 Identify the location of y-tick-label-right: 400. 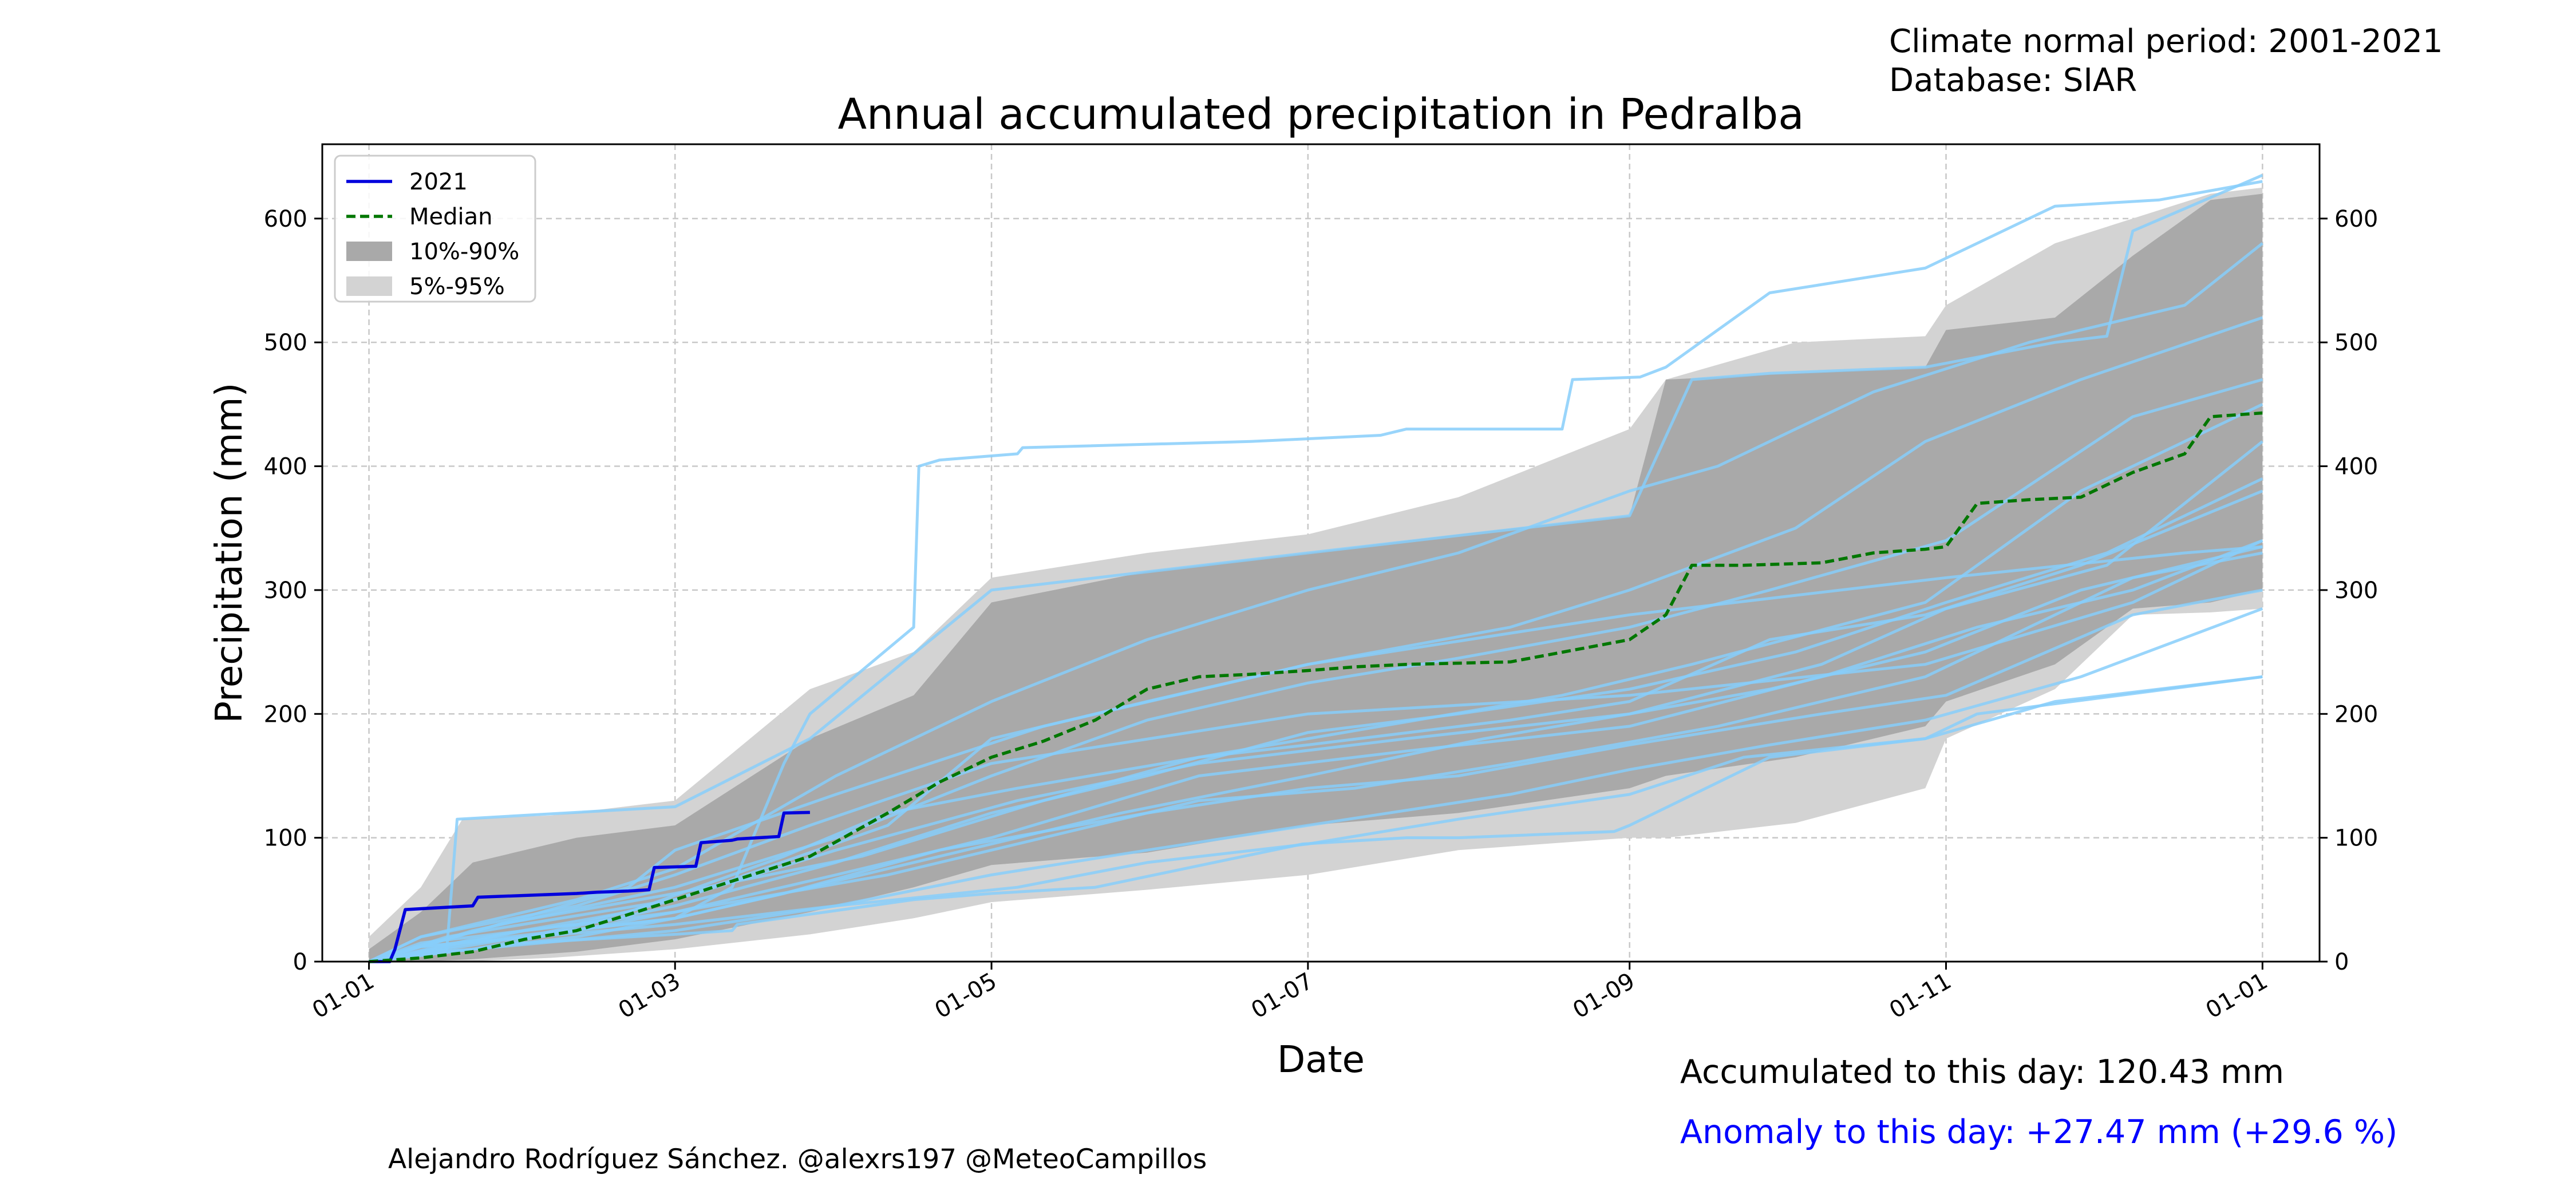
(2356, 467).